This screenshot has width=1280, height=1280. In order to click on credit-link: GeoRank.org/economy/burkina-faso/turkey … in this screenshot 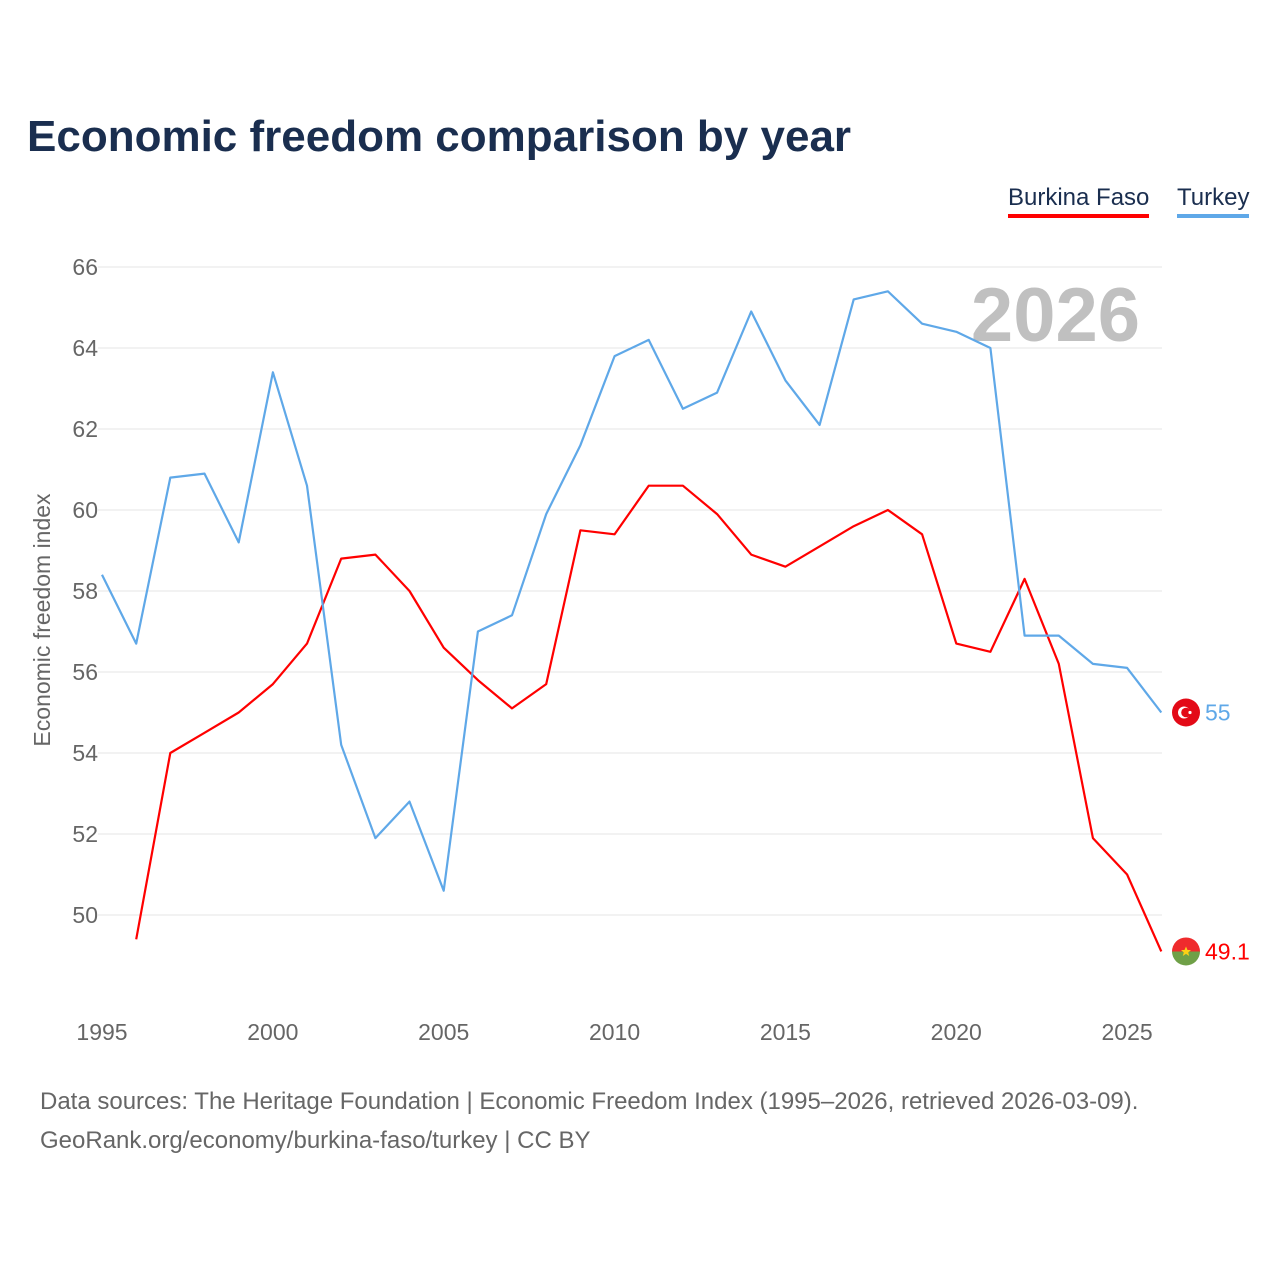, I will do `click(315, 1140)`.